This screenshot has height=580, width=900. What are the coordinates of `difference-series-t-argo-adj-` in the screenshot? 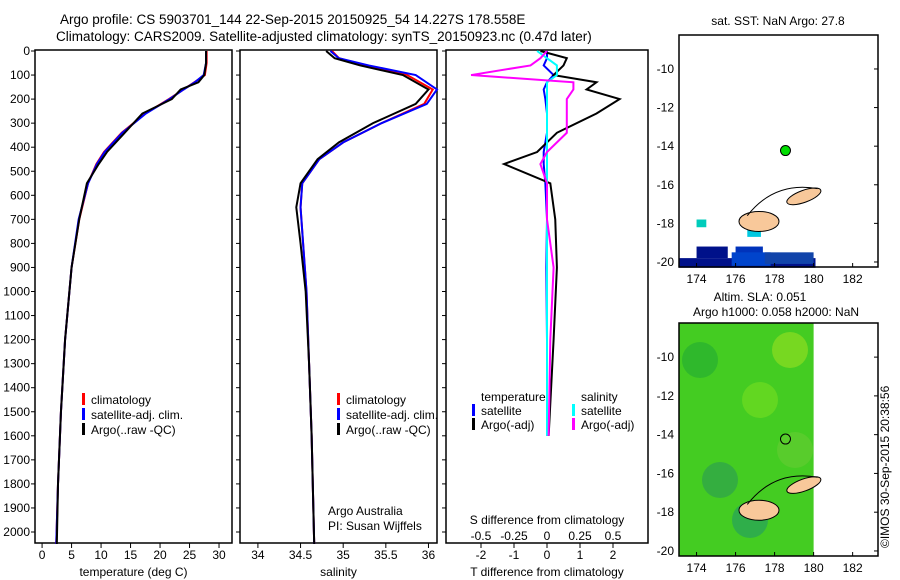 It's located at (562, 243).